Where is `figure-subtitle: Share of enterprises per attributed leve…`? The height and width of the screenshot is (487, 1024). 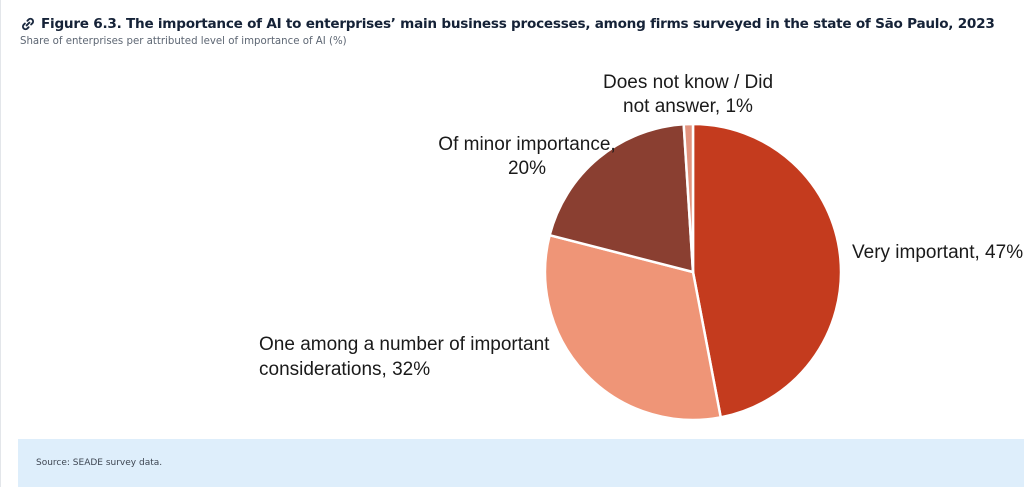 figure-subtitle: Share of enterprises per attributed leve… is located at coordinates (183, 41).